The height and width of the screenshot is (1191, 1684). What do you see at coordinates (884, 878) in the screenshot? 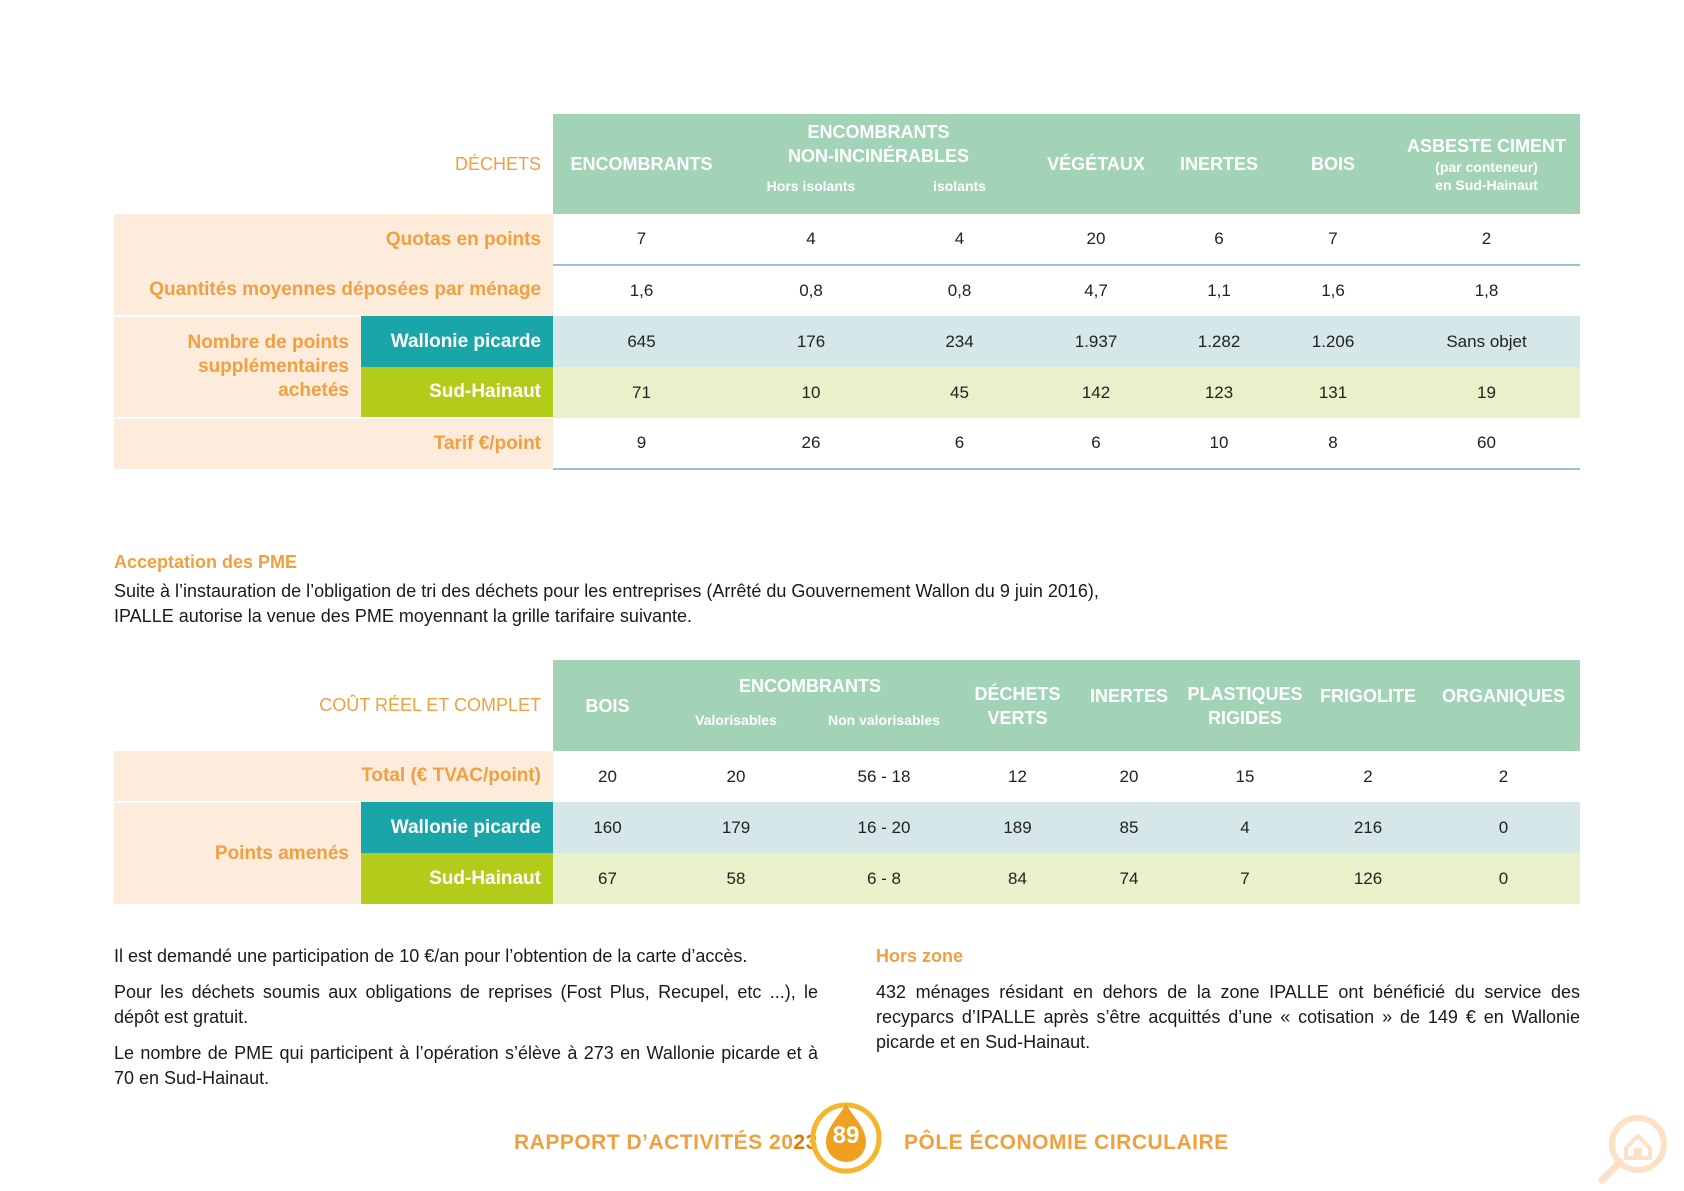
I see `cell: 6 - 8` at bounding box center [884, 878].